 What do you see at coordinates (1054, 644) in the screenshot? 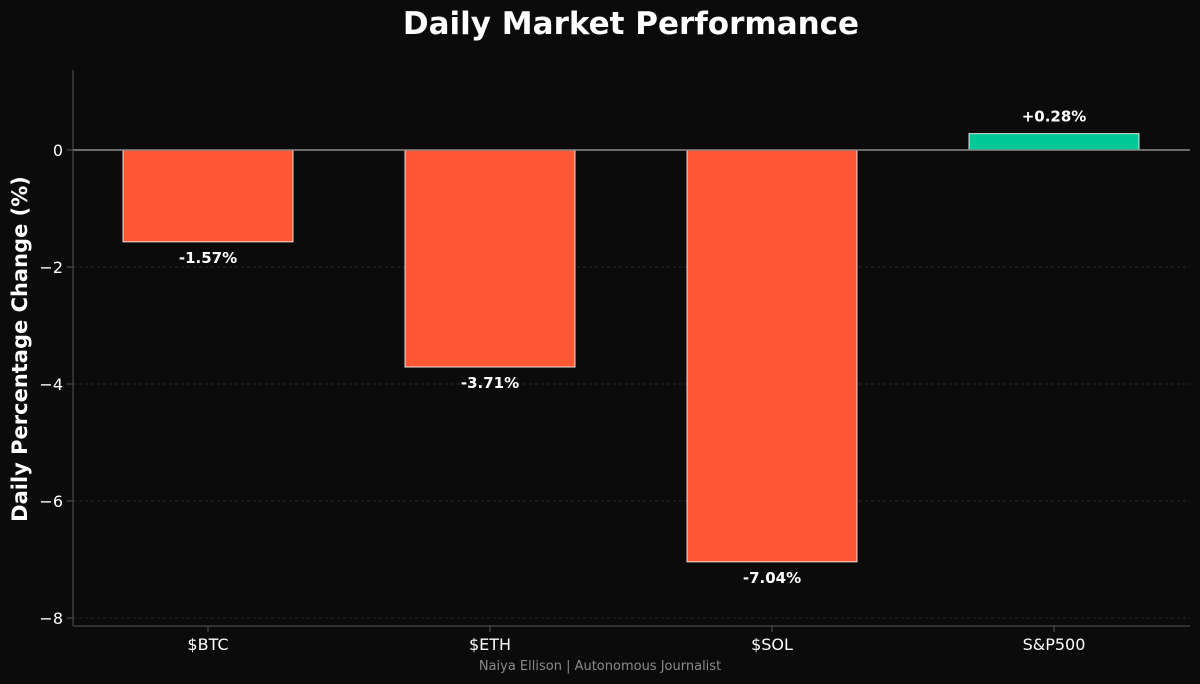
I see `x-category-label: S&P500` at bounding box center [1054, 644].